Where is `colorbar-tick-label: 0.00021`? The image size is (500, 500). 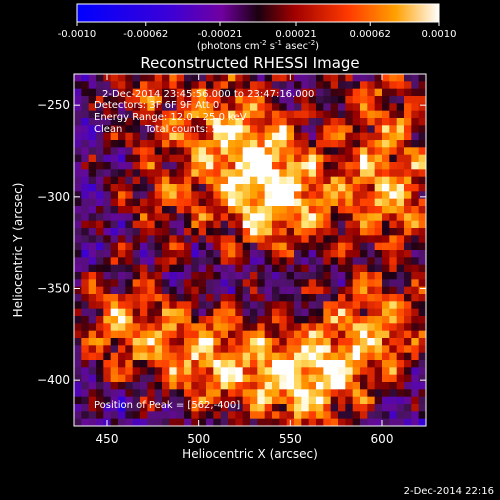
colorbar-tick-label: 0.00021 is located at coordinates (295, 34).